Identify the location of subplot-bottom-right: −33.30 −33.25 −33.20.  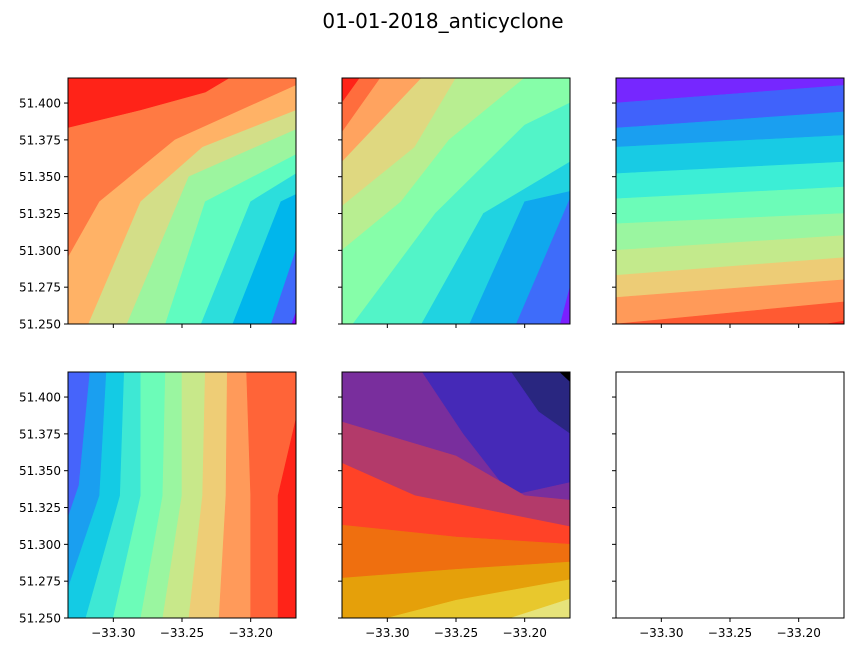
(728, 505).